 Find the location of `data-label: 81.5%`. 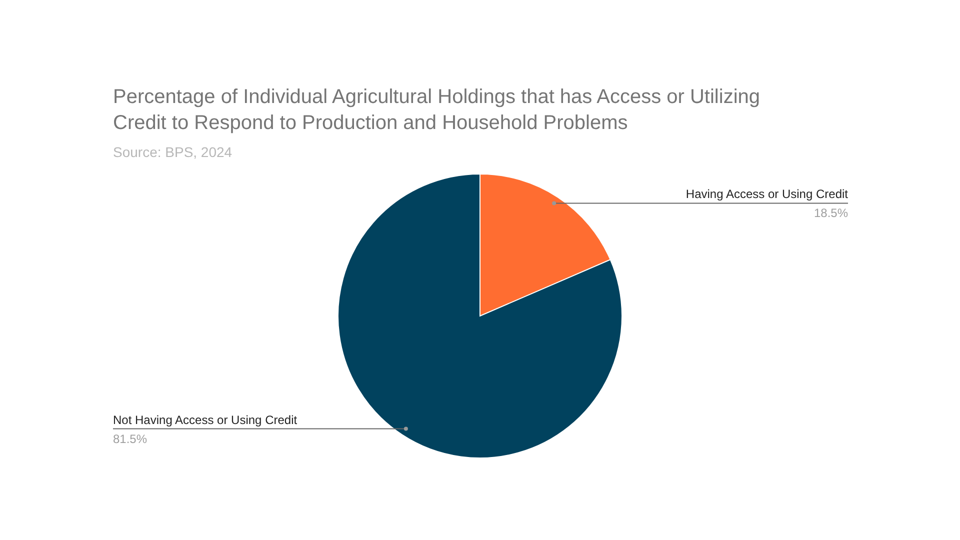

data-label: 81.5% is located at coordinates (130, 439).